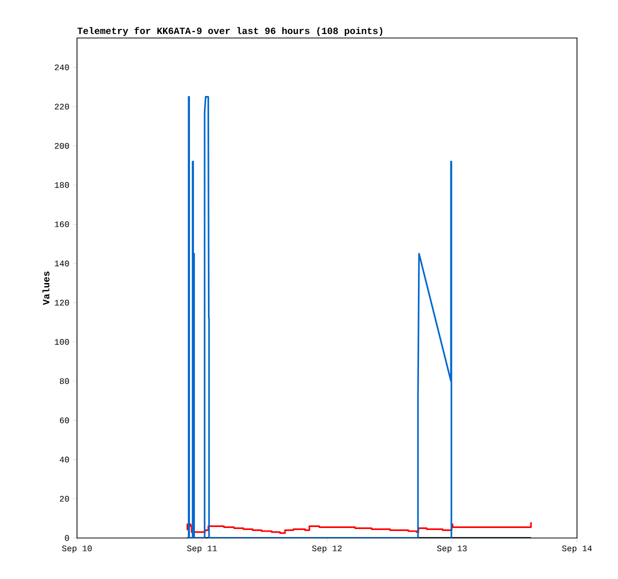 This screenshot has height=579, width=618. Describe the element at coordinates (61, 303) in the screenshot. I see `y-tick-label: 120` at that location.